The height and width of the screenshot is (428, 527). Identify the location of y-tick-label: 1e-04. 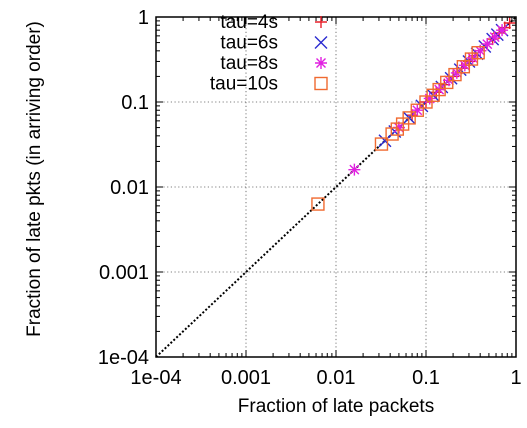
(123, 358).